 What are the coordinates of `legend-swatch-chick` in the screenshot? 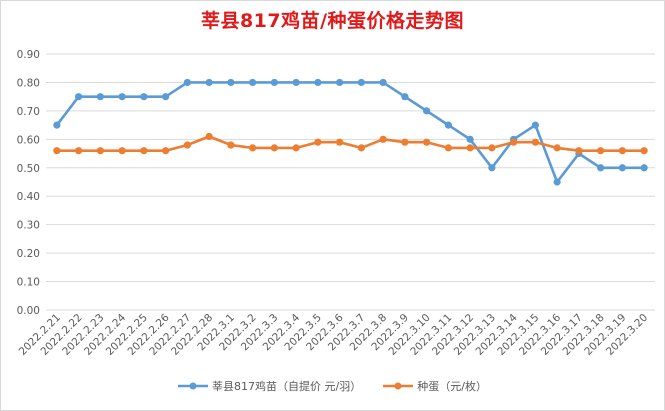 It's located at (193, 386).